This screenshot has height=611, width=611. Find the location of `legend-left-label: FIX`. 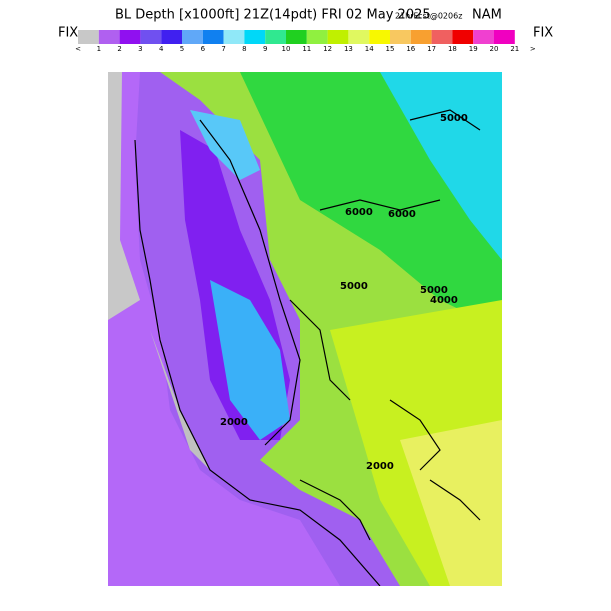

legend-left-label: FIX is located at coordinates (68, 33).